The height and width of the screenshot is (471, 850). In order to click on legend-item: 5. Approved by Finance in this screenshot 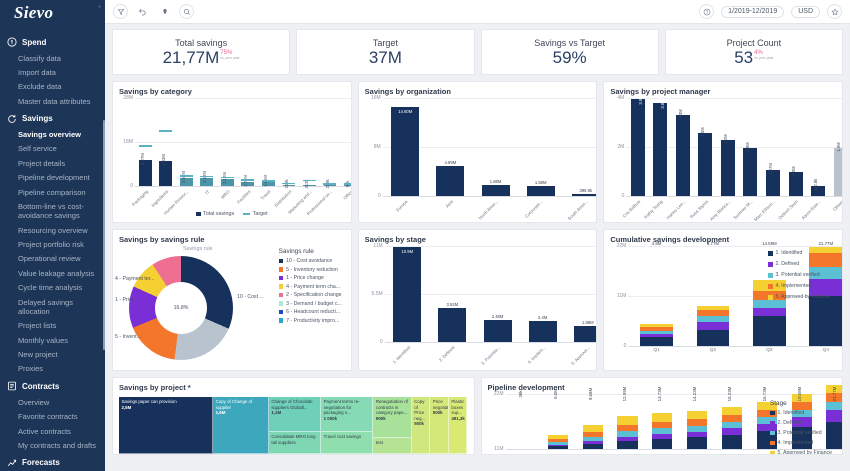, I will do `click(805, 452)`.